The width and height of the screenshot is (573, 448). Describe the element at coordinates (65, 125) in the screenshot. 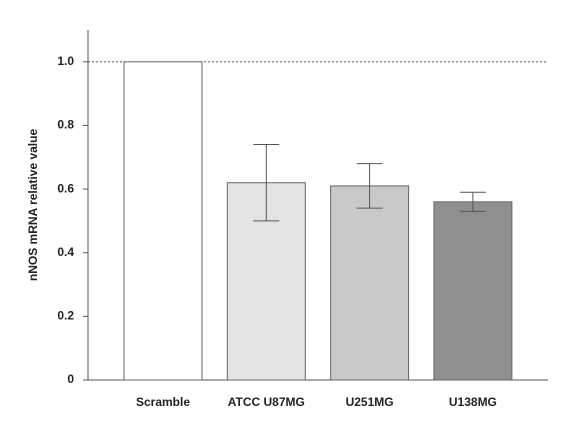

I see `y-tick-label: 0.8` at that location.